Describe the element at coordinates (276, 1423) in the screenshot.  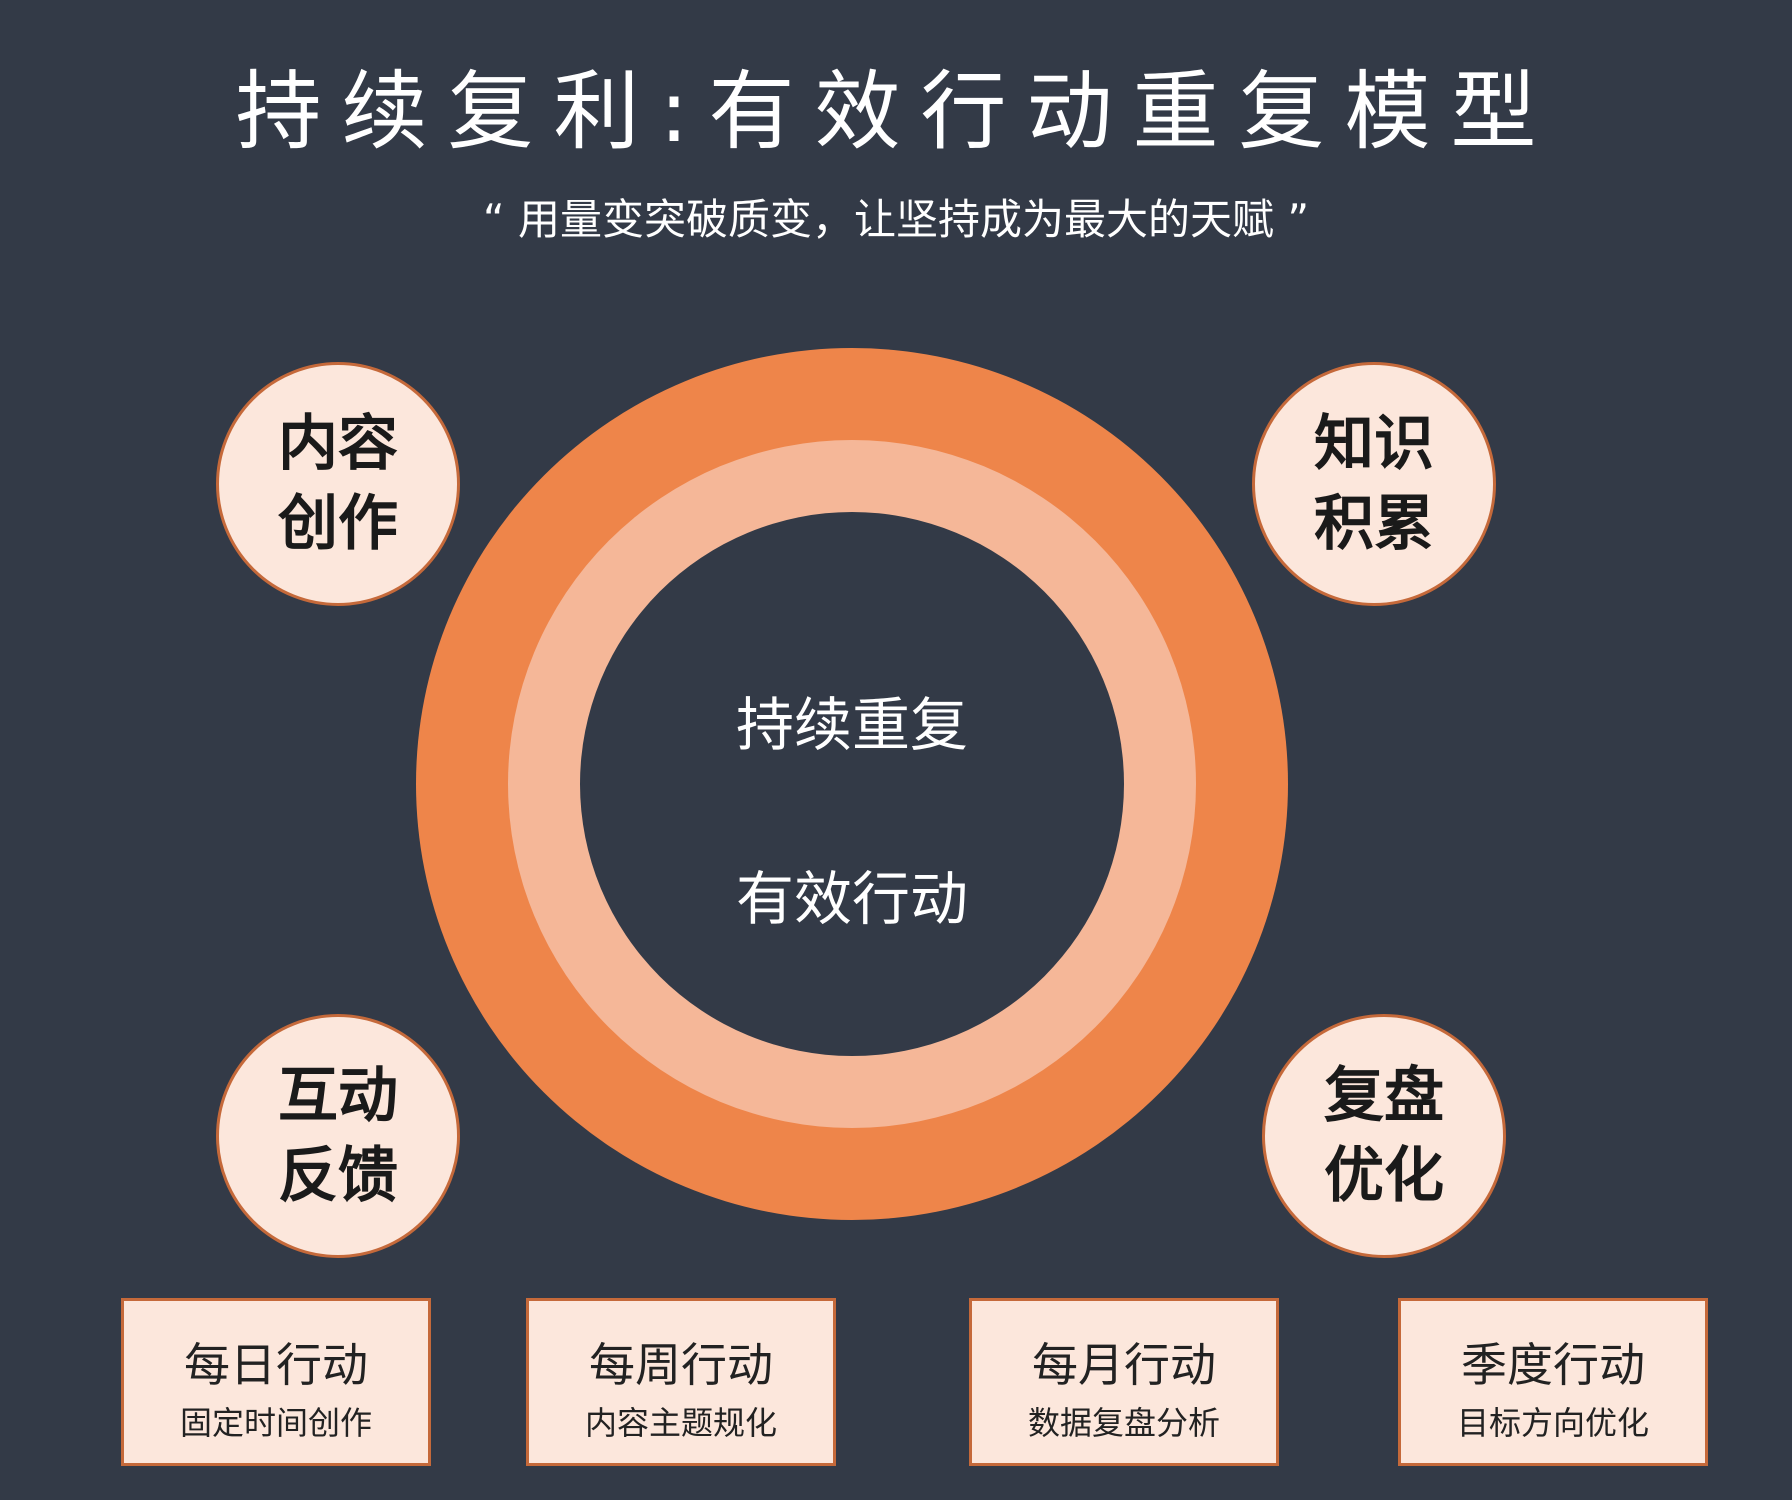
I see `card-description: 固定时间创作` at that location.